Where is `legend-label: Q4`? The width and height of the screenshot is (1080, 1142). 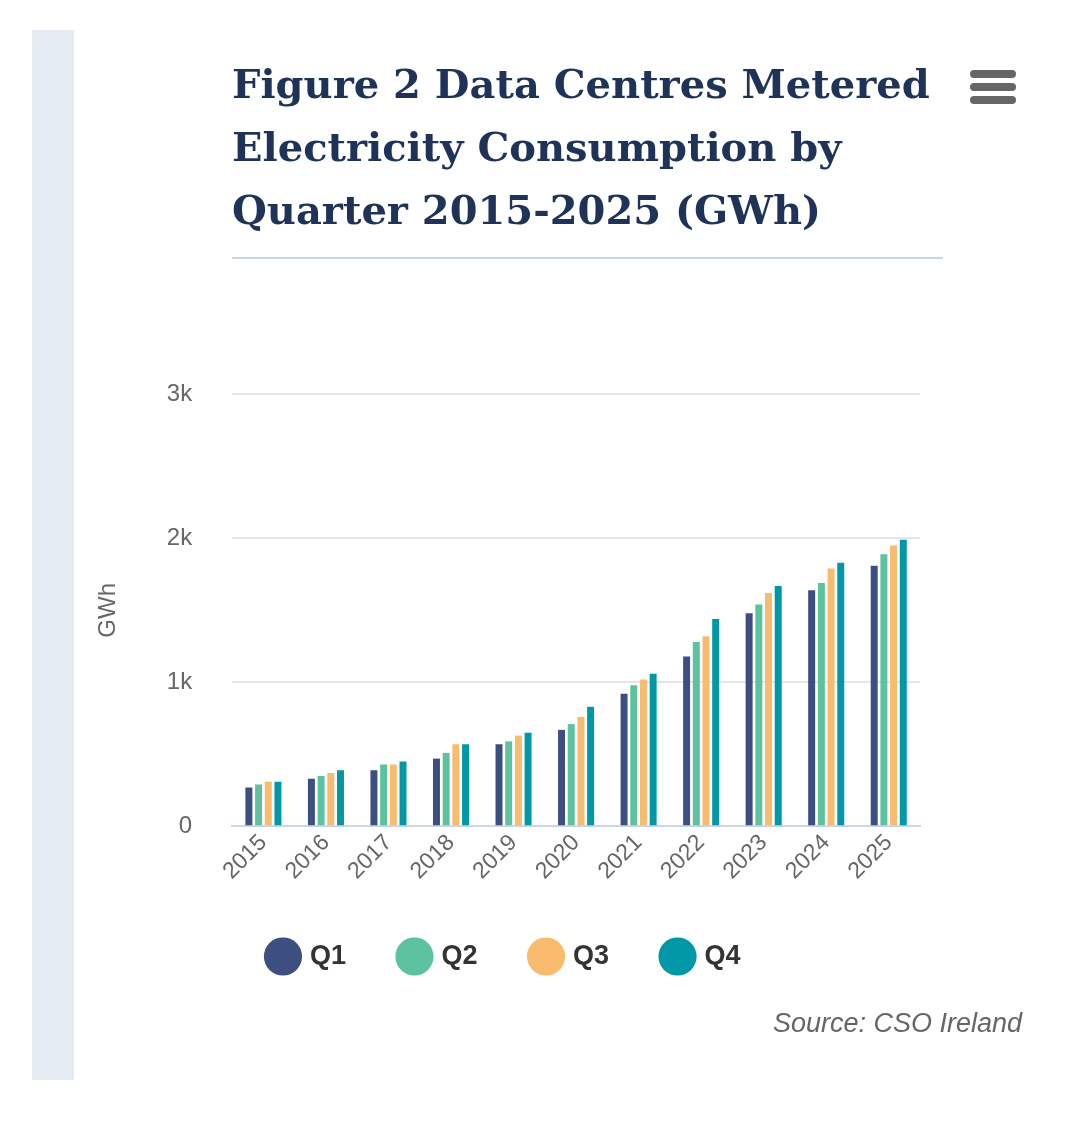 legend-label: Q4 is located at coordinates (722, 954).